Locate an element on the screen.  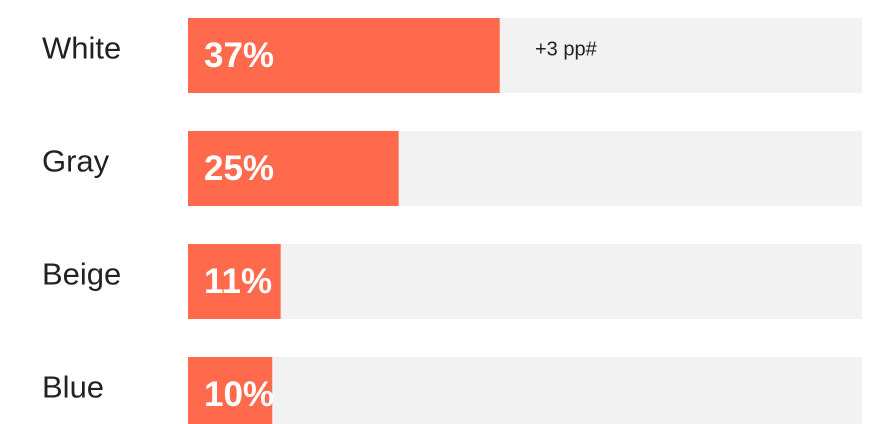
value-label: 11% is located at coordinates (238, 281).